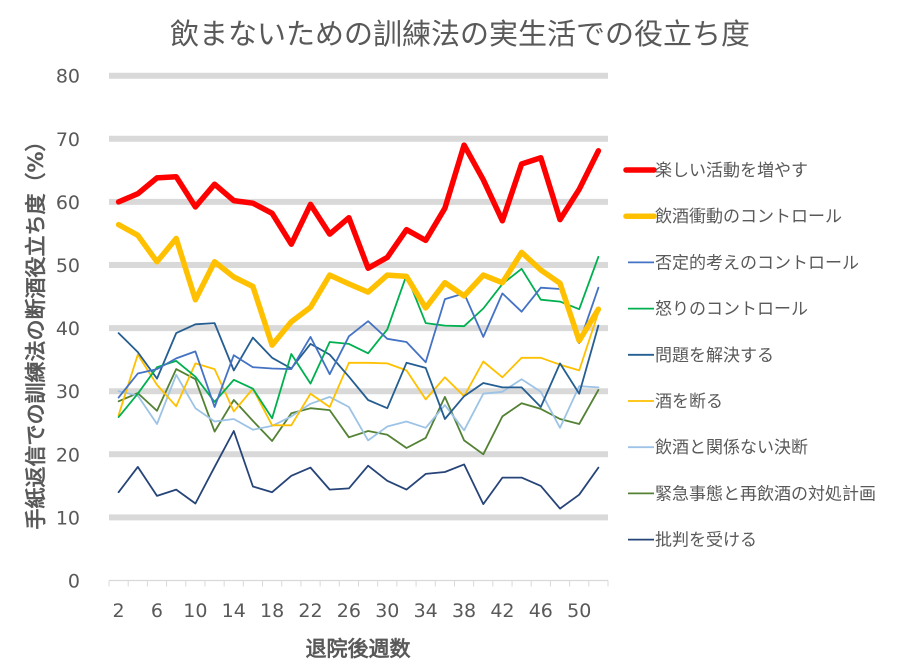  I want to click on y-tick-label: 30, so click(68, 392).